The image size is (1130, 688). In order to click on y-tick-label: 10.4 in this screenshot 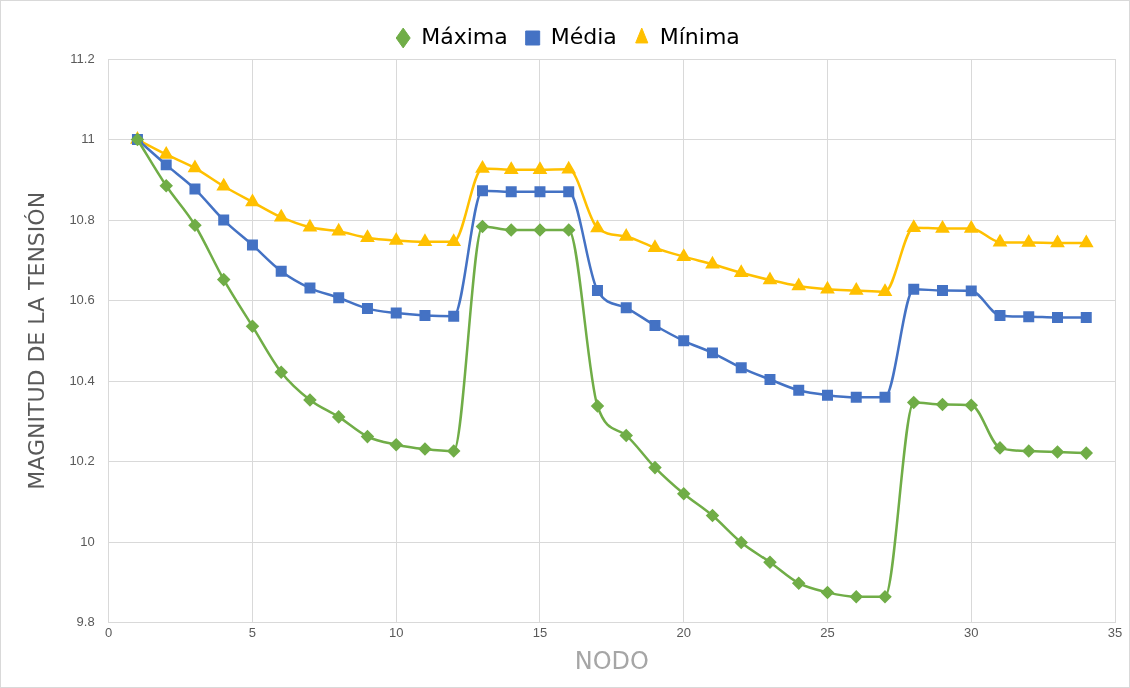, I will do `click(82, 380)`.